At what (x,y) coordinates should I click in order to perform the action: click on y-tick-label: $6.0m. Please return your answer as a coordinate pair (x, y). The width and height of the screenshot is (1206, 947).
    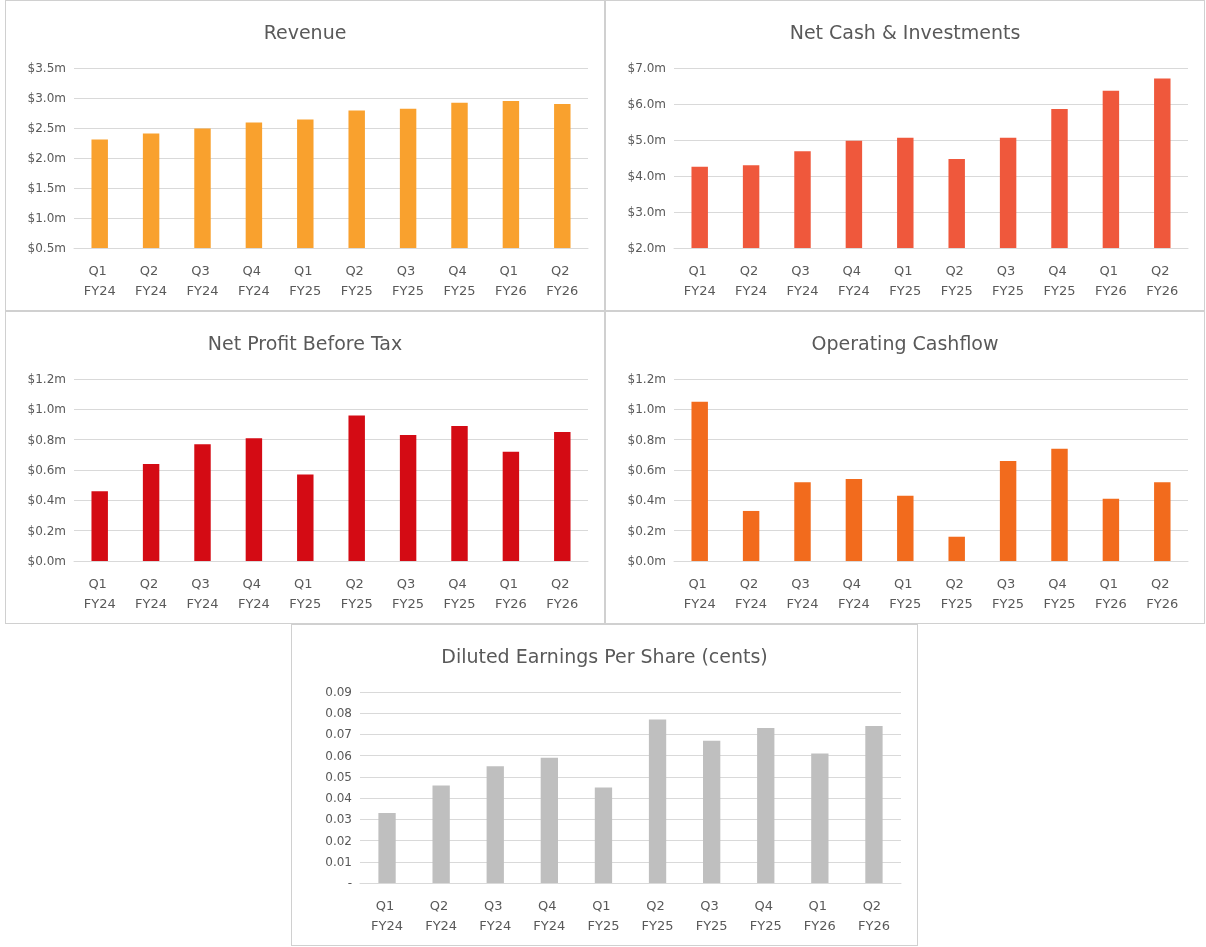
    Looking at the image, I should click on (646, 104).